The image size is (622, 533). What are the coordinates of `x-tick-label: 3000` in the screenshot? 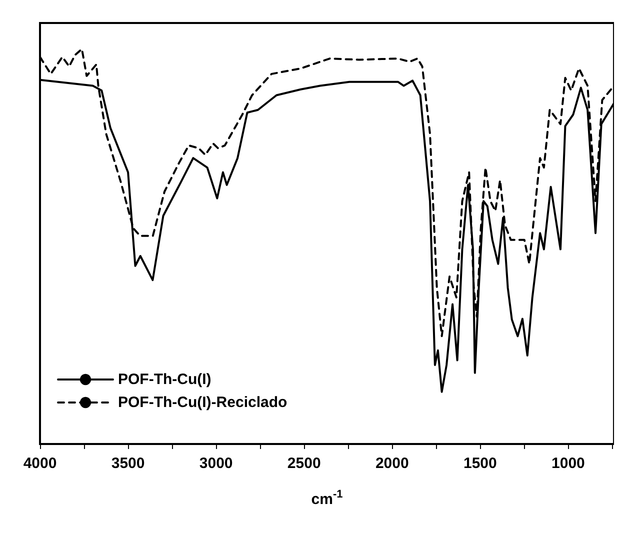 It's located at (216, 463).